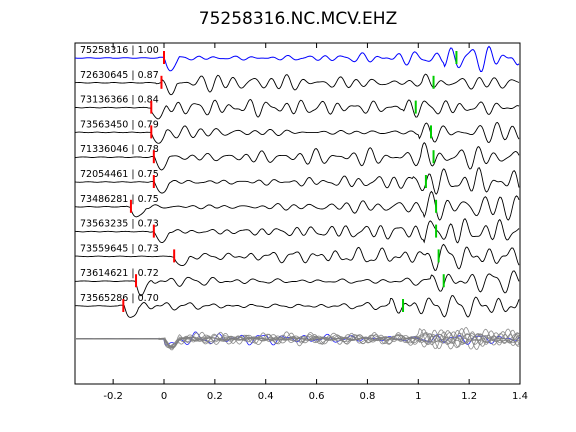 The width and height of the screenshot is (576, 432). What do you see at coordinates (119, 199) in the screenshot?
I see `trace-label: 73486281 | 0.75` at bounding box center [119, 199].